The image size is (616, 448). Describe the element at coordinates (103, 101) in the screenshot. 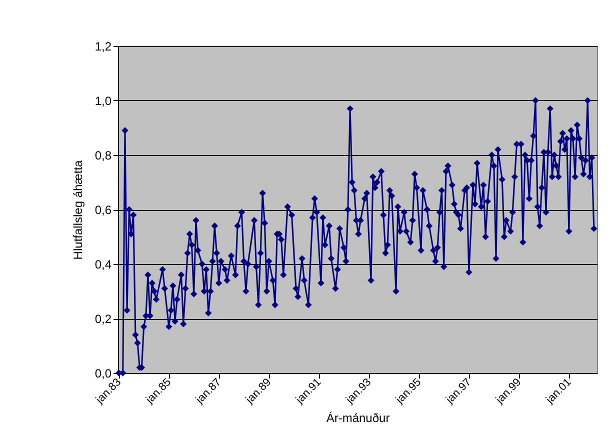

I see `y-tick-label: 1,0` at that location.